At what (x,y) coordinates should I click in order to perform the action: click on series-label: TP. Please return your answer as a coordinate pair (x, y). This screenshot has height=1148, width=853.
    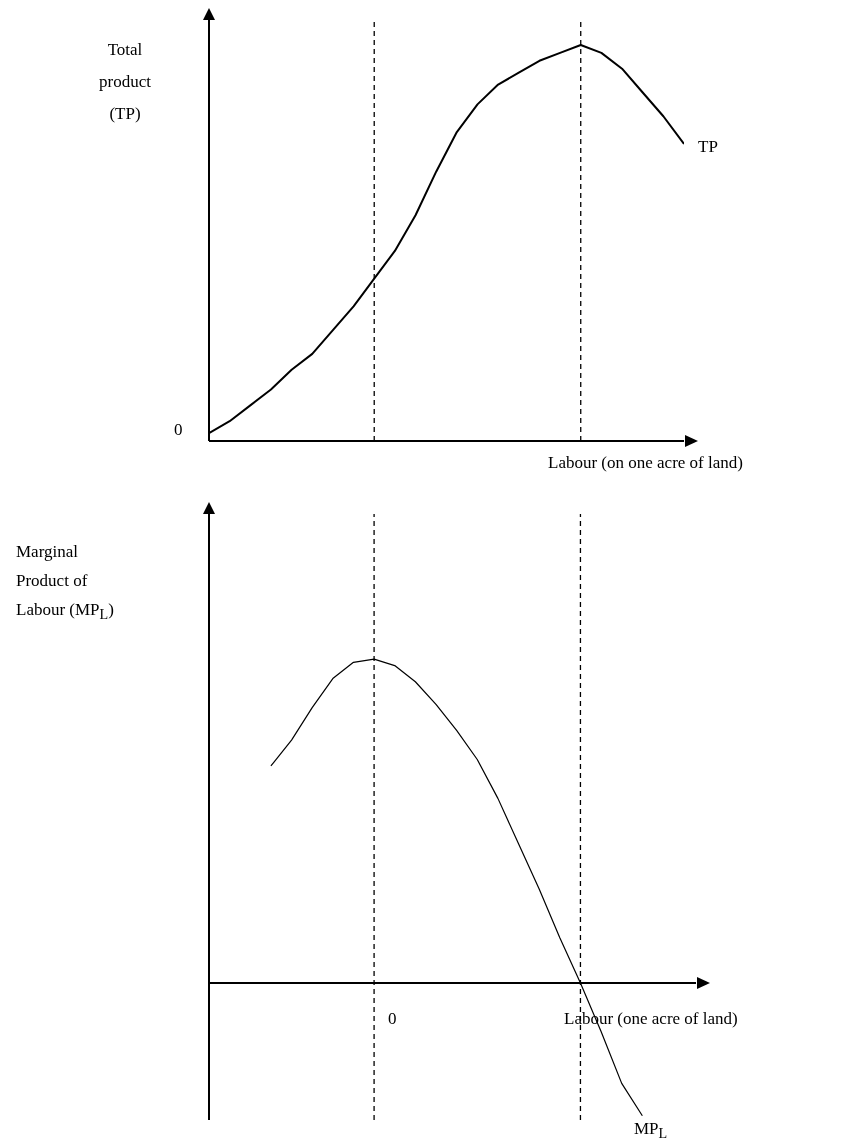
    Looking at the image, I should click on (708, 147).